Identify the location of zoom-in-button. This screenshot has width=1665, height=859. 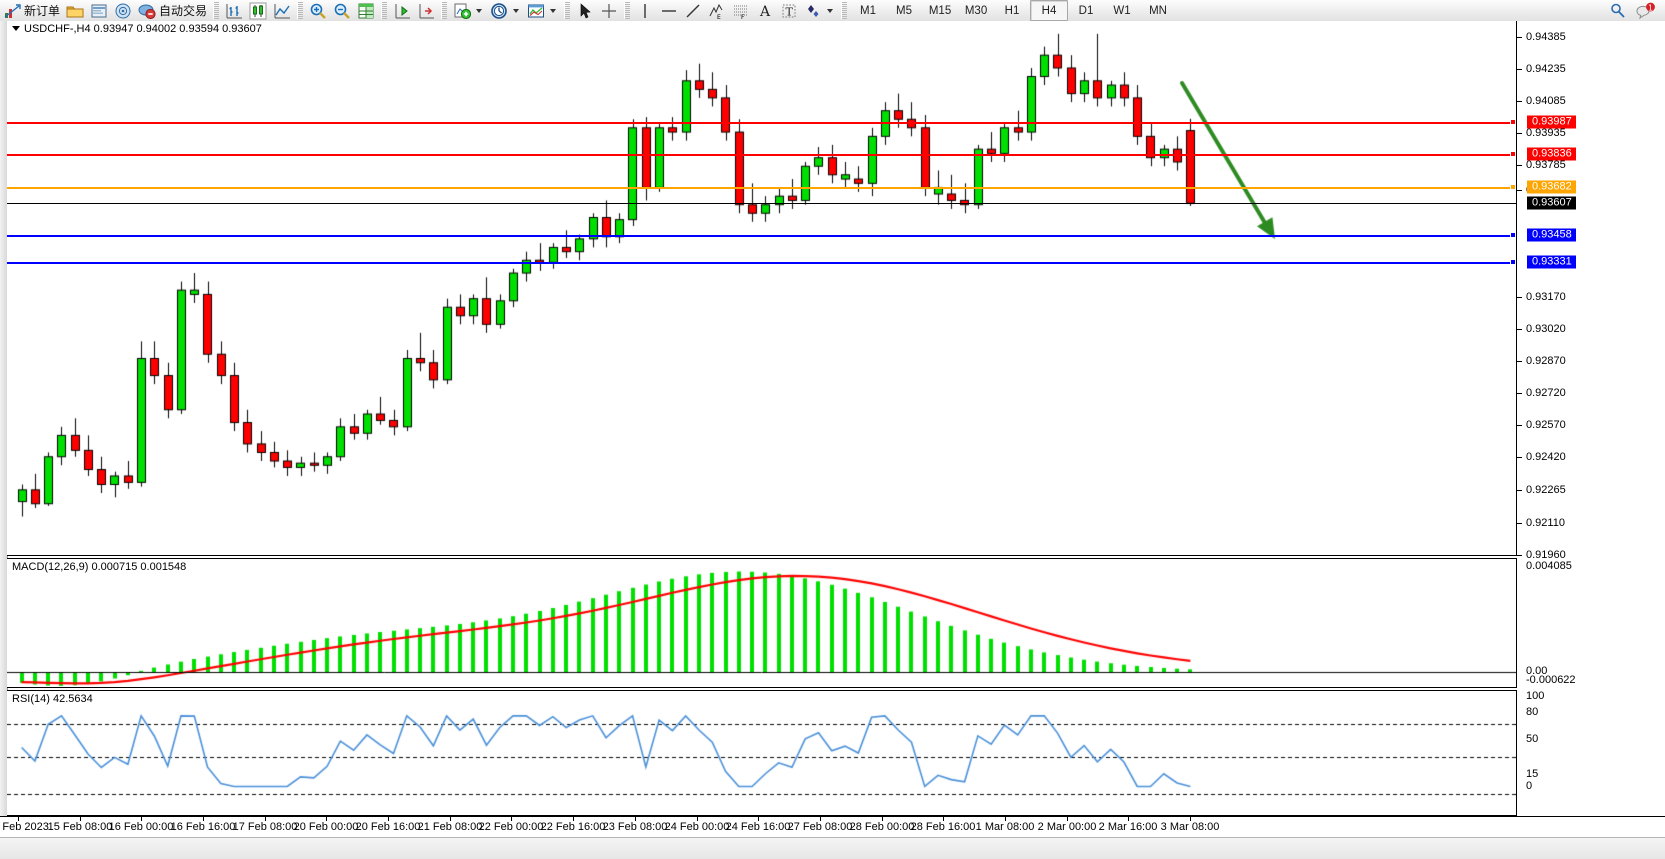
(318, 10).